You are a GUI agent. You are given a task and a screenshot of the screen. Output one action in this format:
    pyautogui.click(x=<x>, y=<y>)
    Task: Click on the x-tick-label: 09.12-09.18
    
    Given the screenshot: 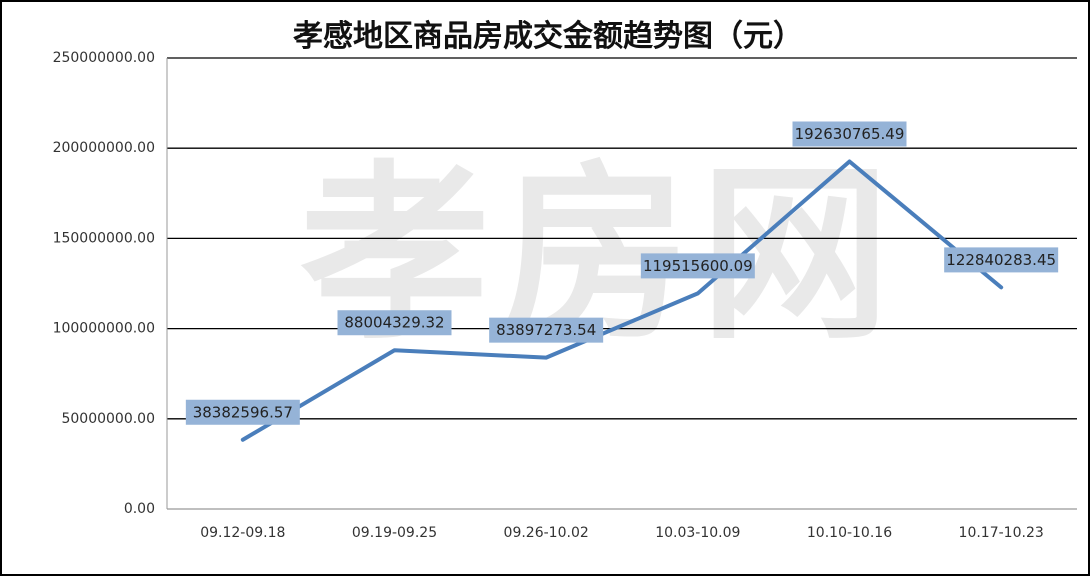 What is the action you would take?
    pyautogui.click(x=242, y=533)
    